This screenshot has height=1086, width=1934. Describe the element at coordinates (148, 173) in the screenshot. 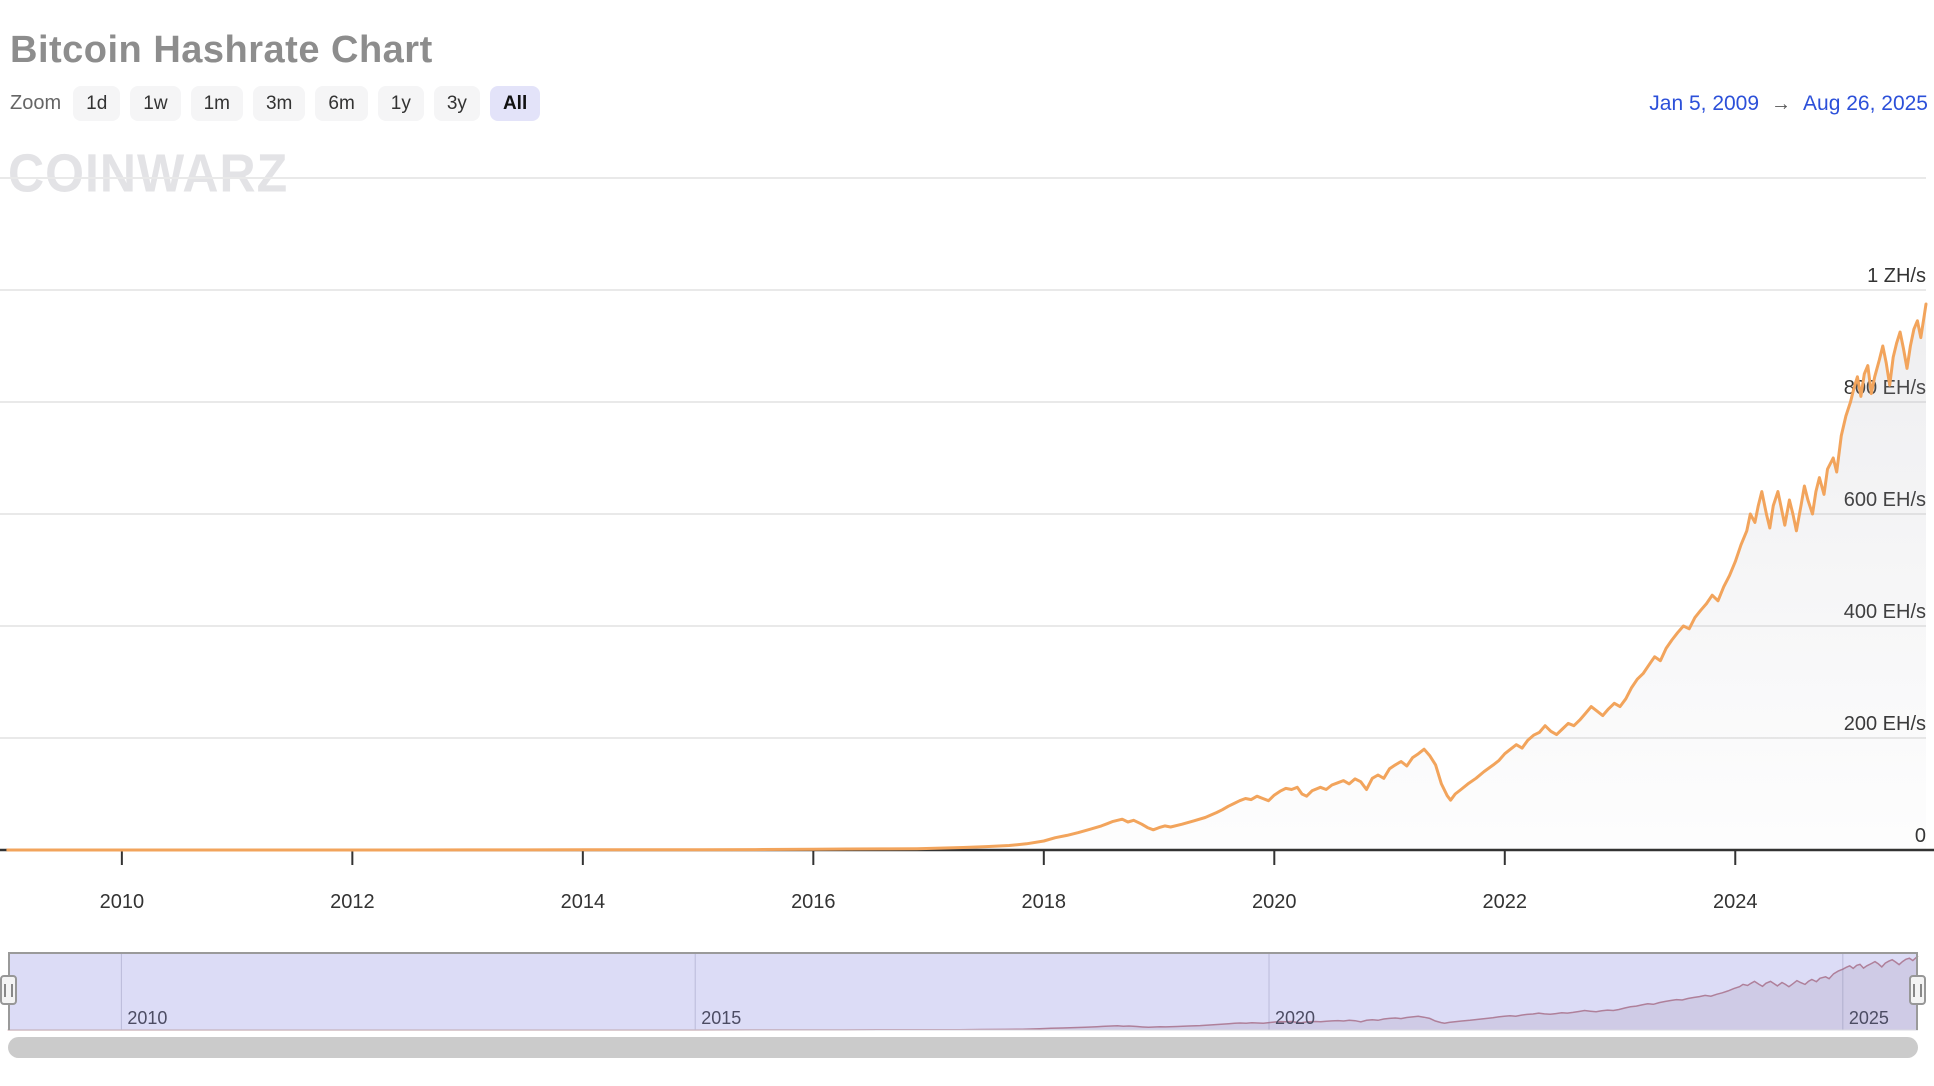

I see `coinwarz-watermark: CoinWarz` at that location.